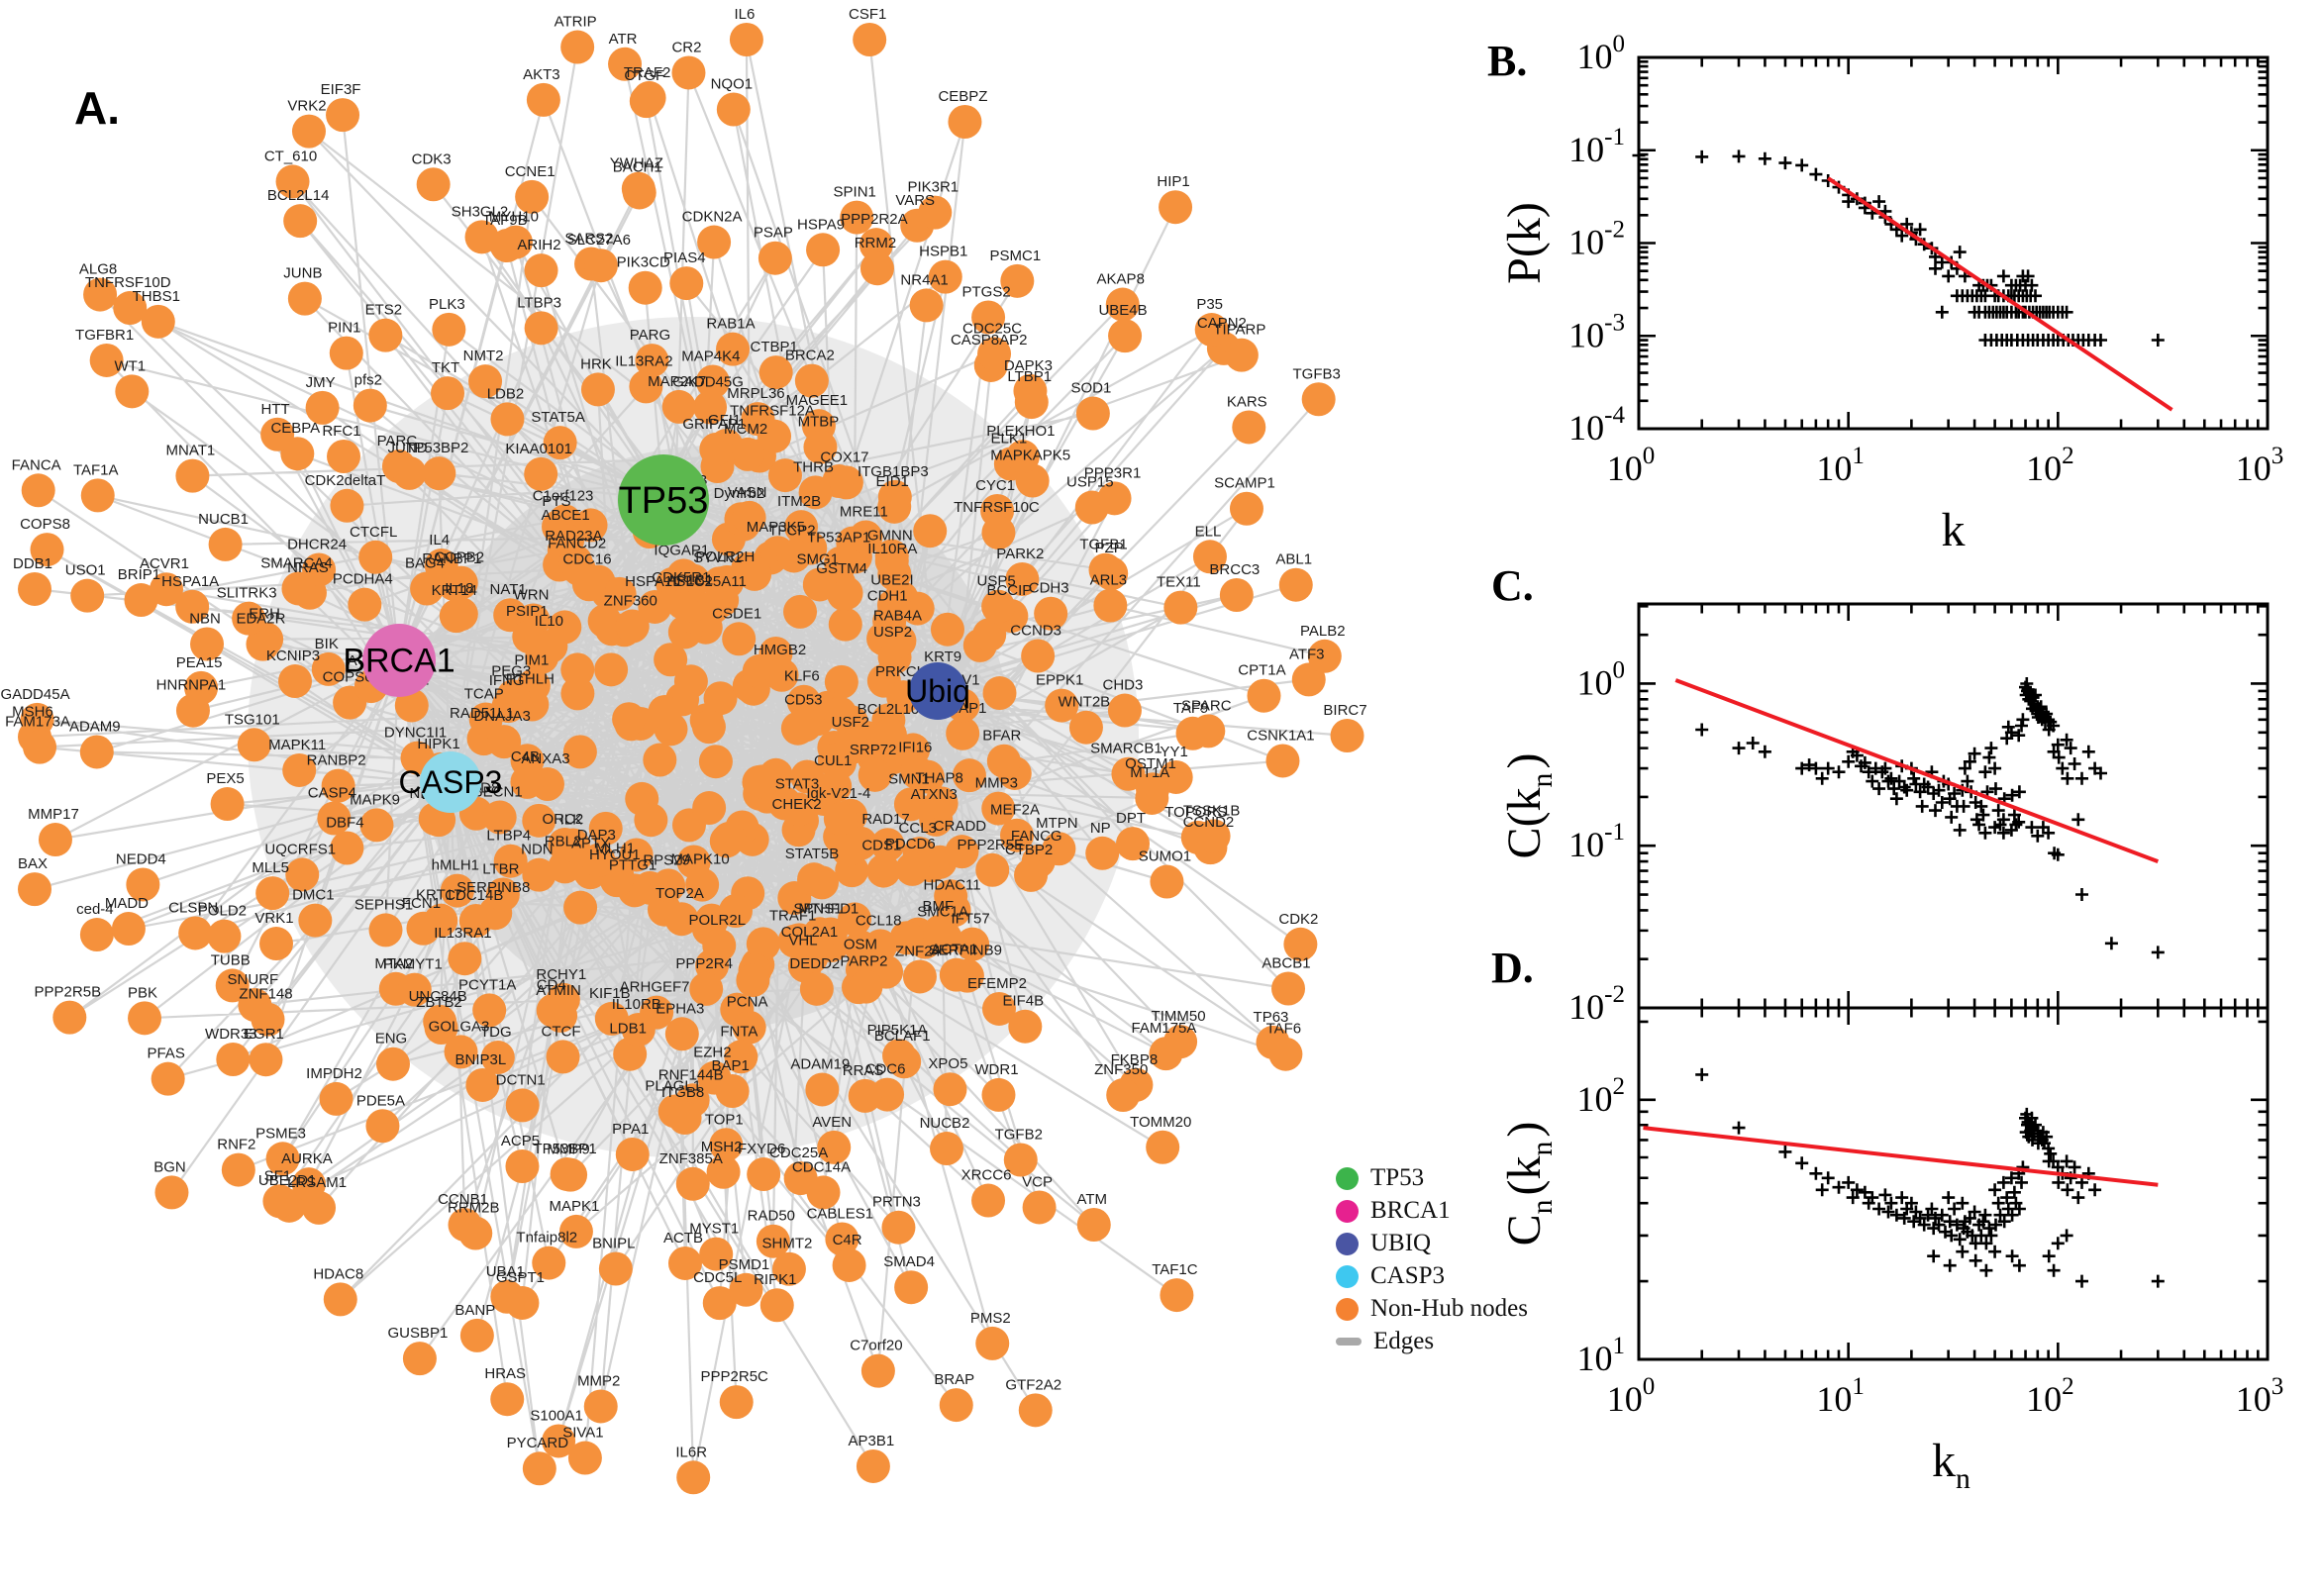 The height and width of the screenshot is (1596, 2323). Describe the element at coordinates (1179, 1016) in the screenshot. I see `gene-label: TIMM50` at that location.